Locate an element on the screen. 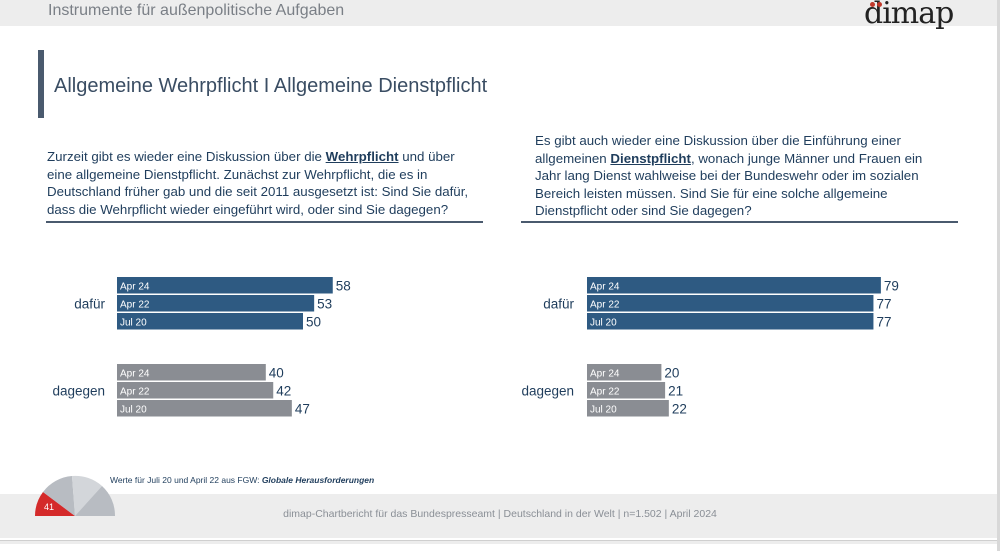  bottom-border is located at coordinates (500, 542).